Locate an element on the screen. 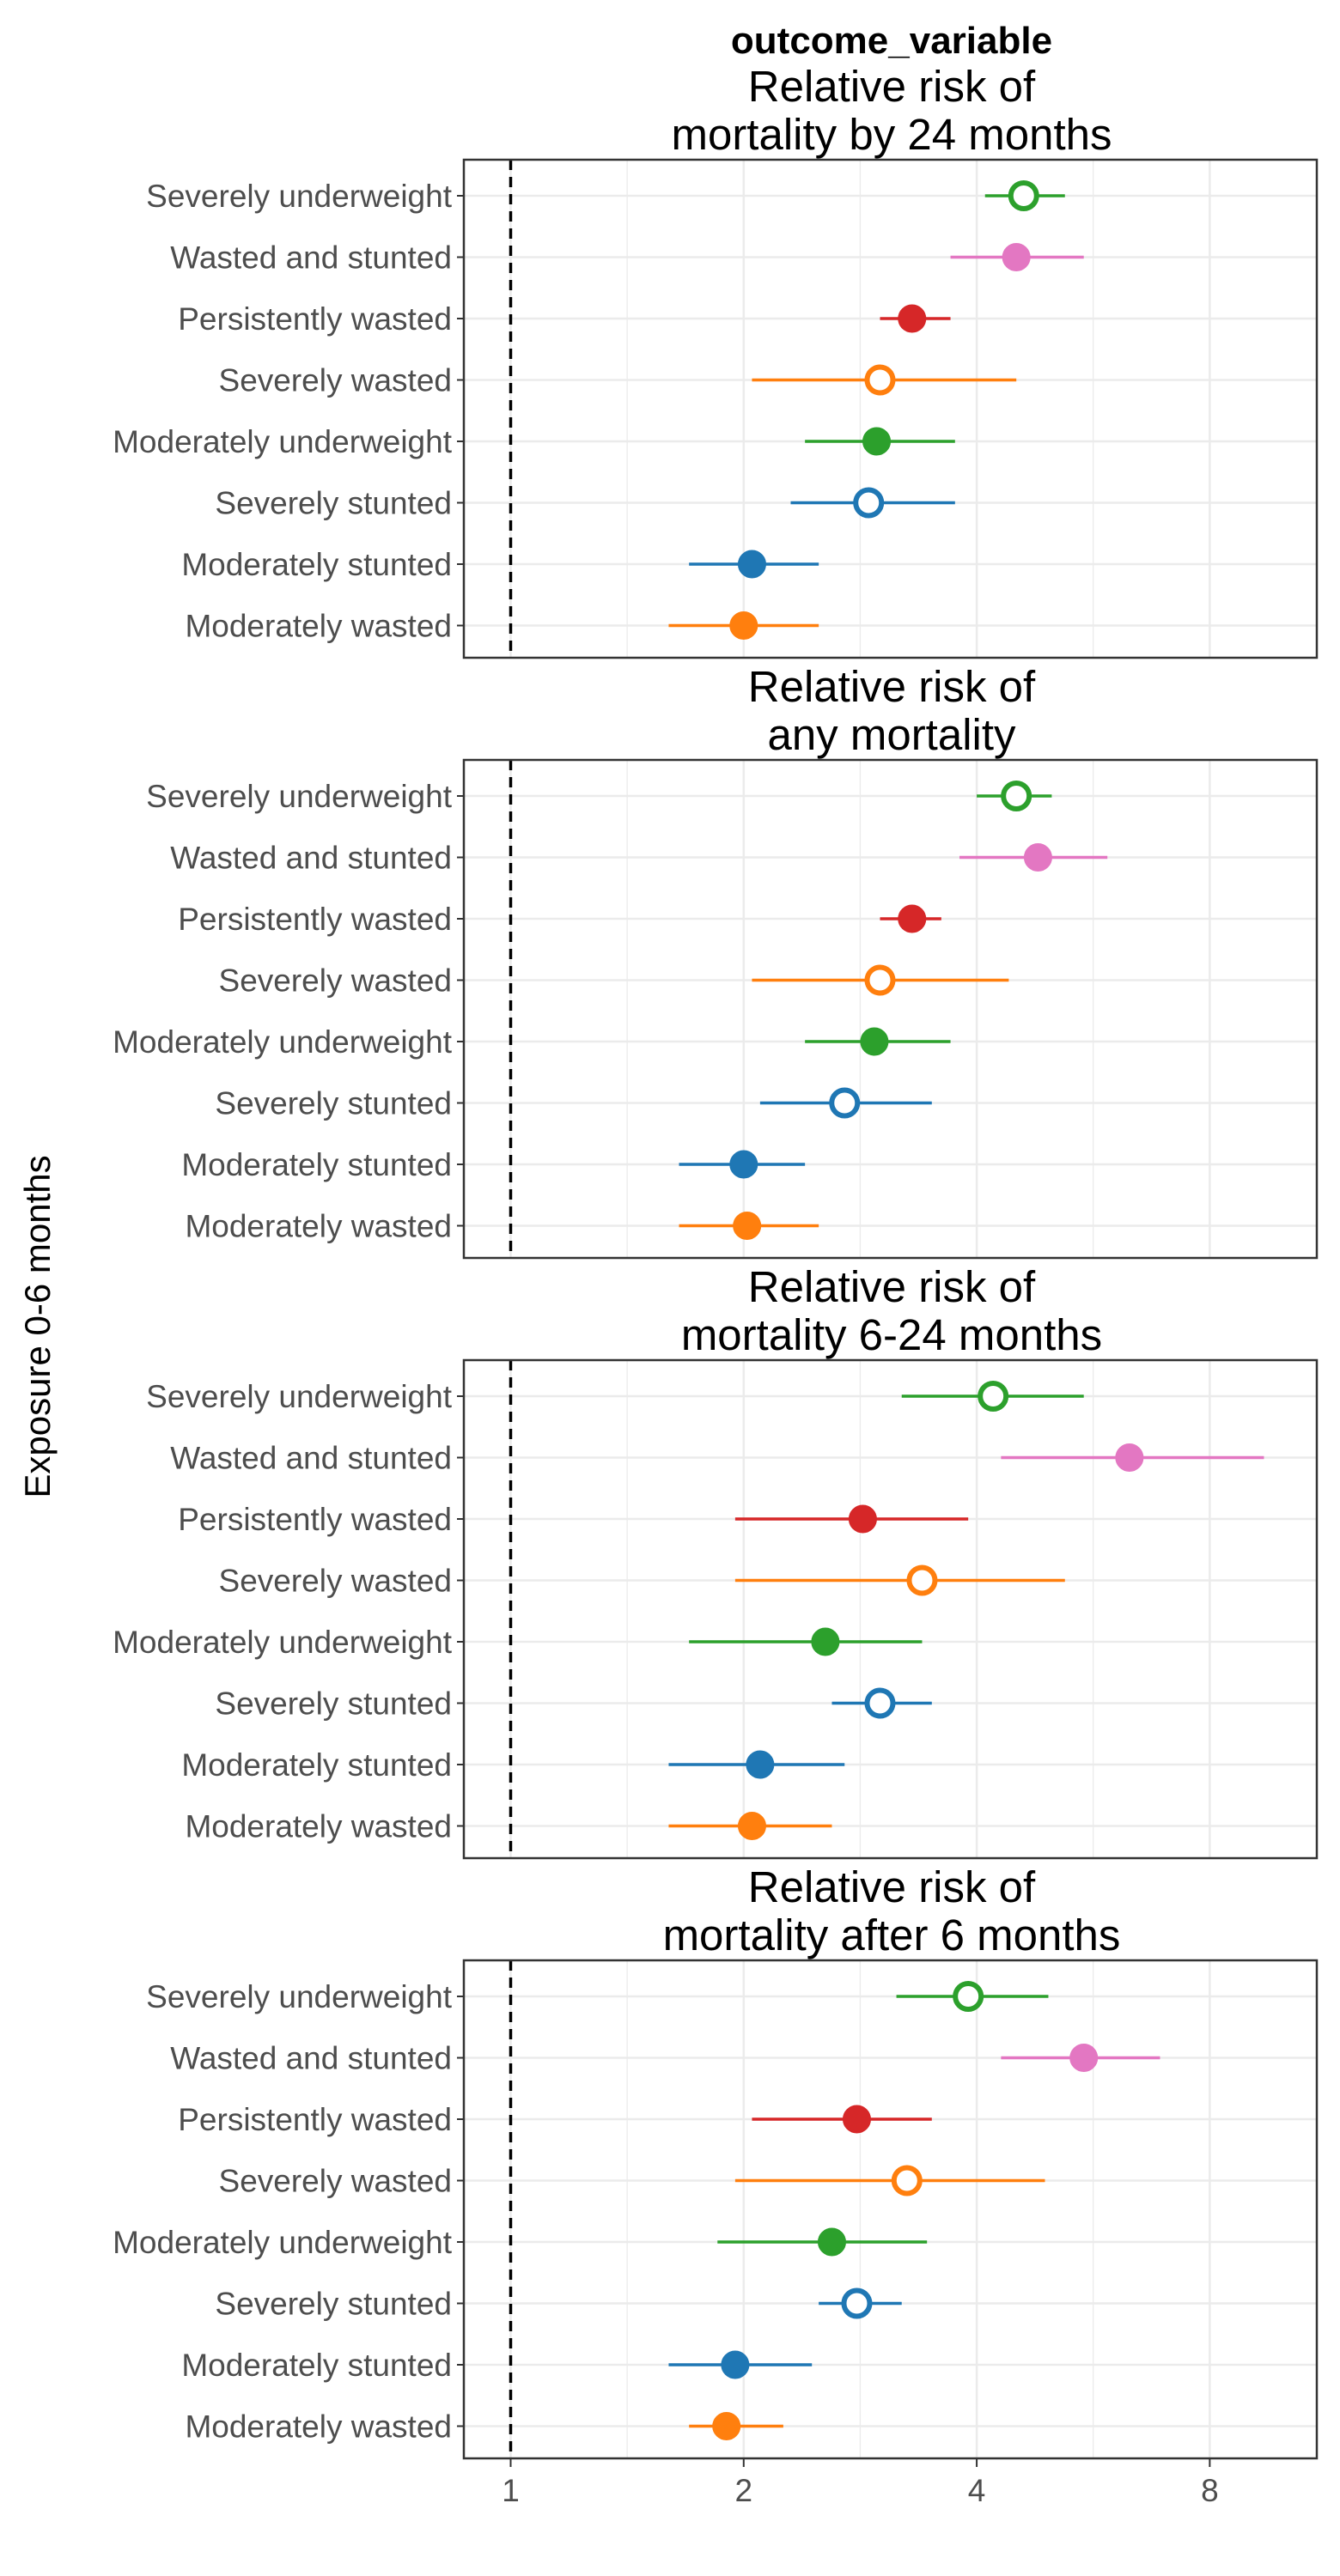 Image resolution: width=1340 pixels, height=2576 pixels. x-tick-label: 4 is located at coordinates (977, 2490).